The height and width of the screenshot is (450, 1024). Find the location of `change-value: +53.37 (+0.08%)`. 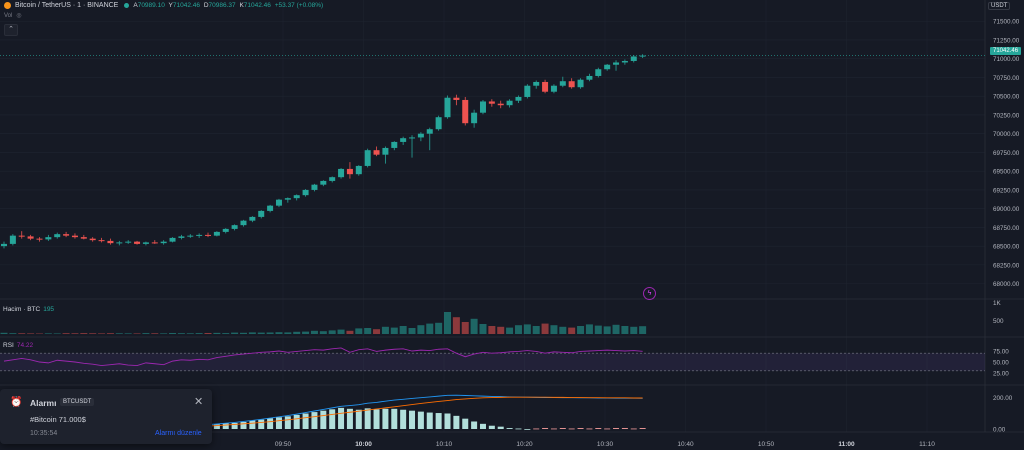

change-value: +53.37 (+0.08%) is located at coordinates (299, 5).